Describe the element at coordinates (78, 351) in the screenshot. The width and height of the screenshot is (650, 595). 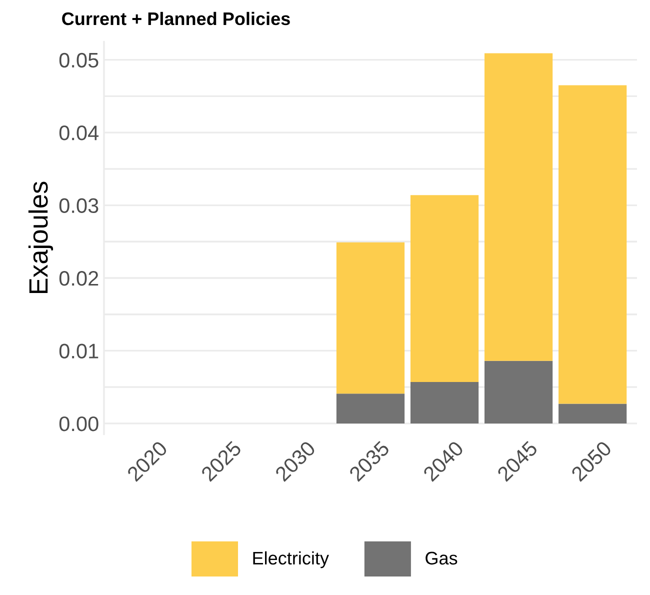
I see `y-tick-label: 0.01` at that location.